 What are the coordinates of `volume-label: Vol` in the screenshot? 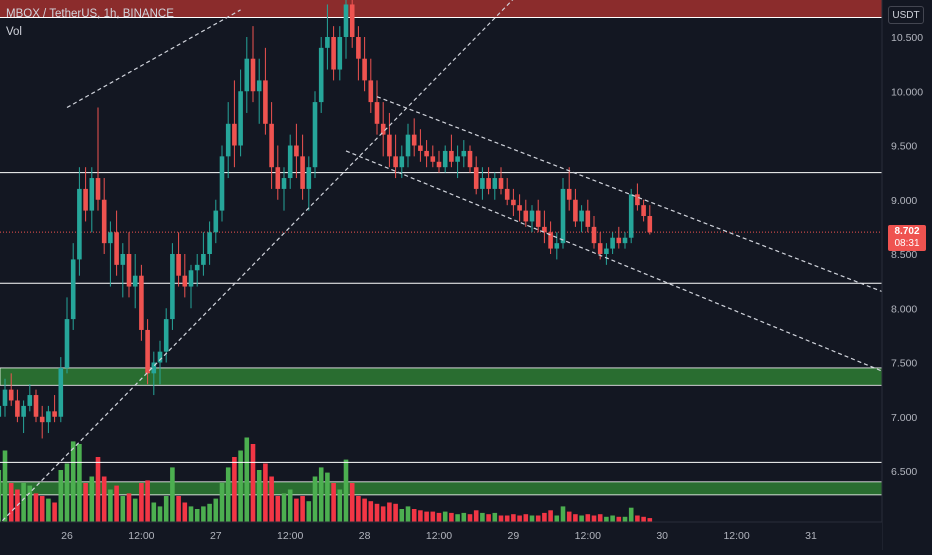 It's located at (14, 32).